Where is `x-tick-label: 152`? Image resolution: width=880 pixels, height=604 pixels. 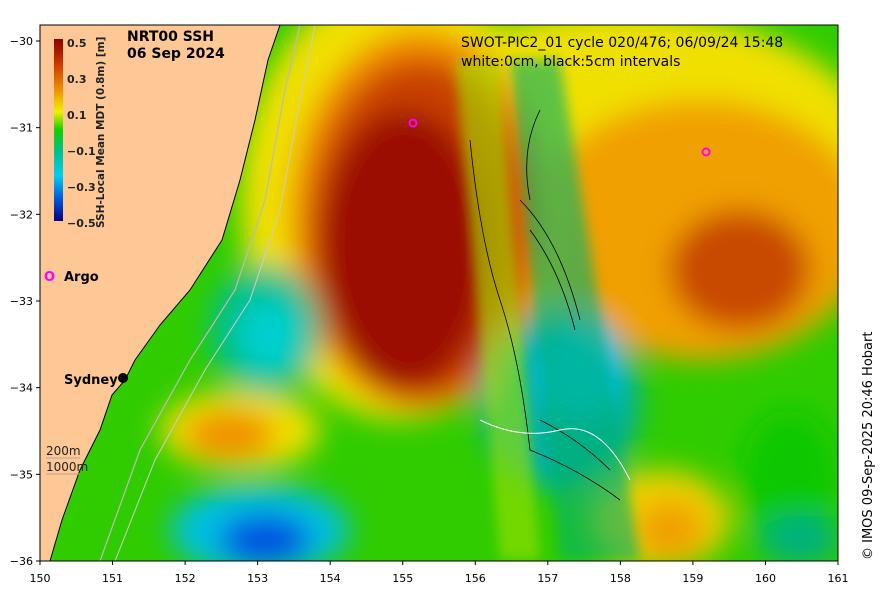 x-tick-label: 152 is located at coordinates (185, 578).